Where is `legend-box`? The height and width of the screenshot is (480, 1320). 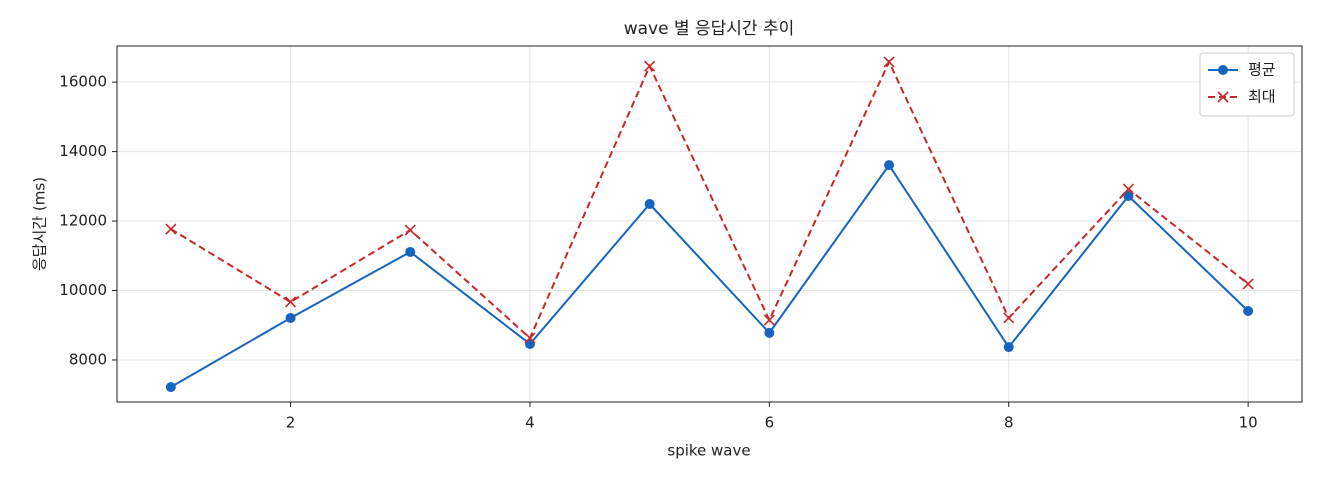
legend-box is located at coordinates (1247, 84).